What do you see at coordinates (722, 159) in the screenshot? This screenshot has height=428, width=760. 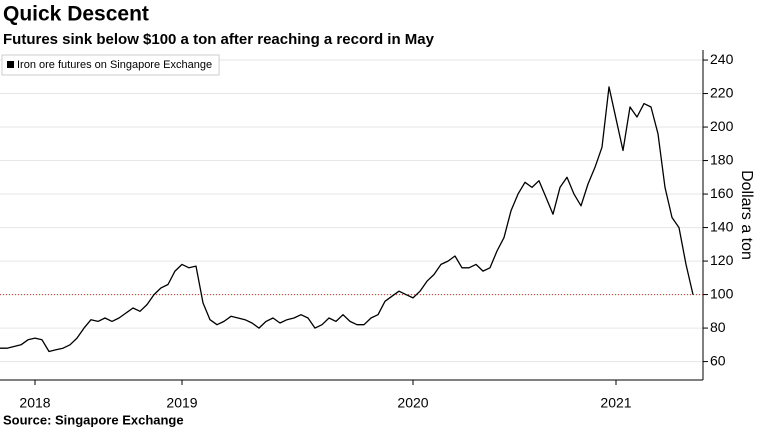 I see `y-tick-label: 180` at bounding box center [722, 159].